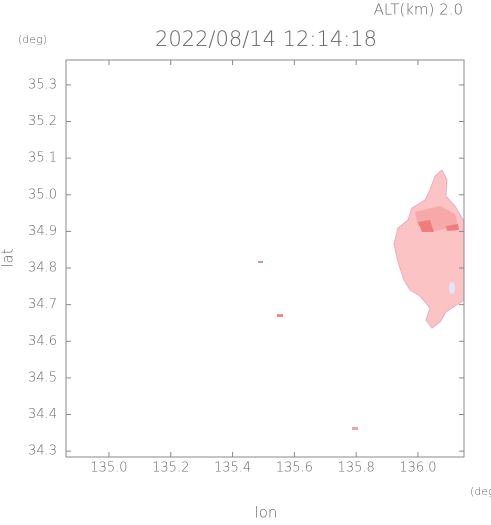  Describe the element at coordinates (42, 194) in the screenshot. I see `y-tick-label: 35.0` at that location.